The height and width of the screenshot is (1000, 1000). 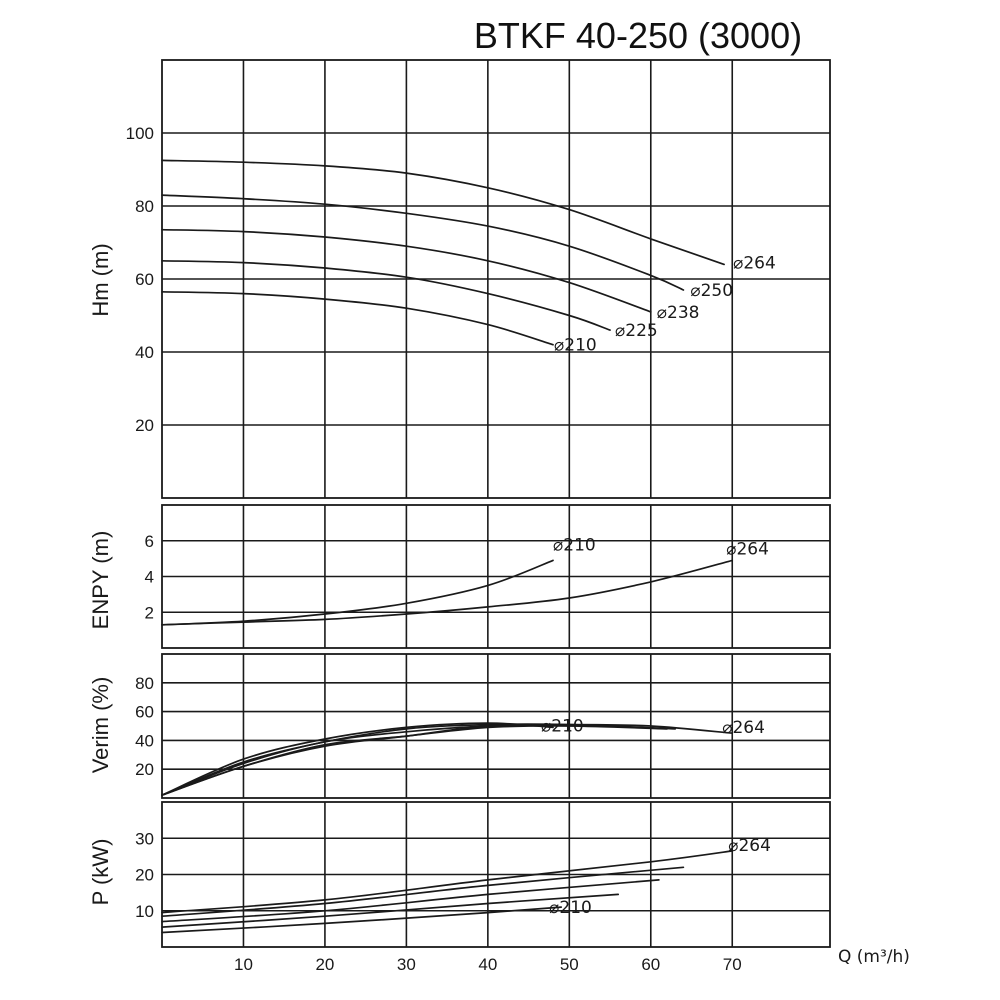 I want to click on curve-label: ⌀225, so click(x=636, y=331).